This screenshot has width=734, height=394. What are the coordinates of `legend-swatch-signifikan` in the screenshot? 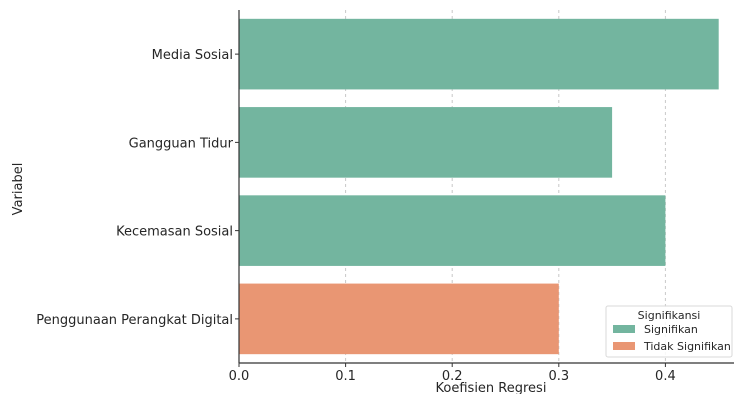 It's located at (624, 329).